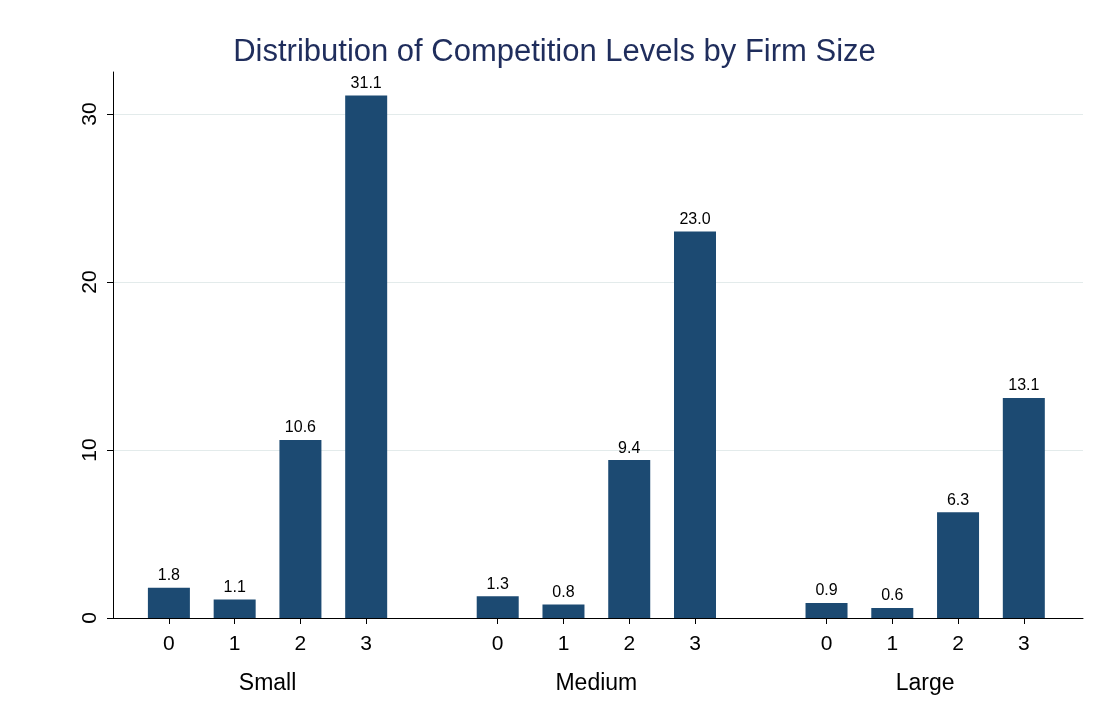  I want to click on data-label: 0.6, so click(892, 595).